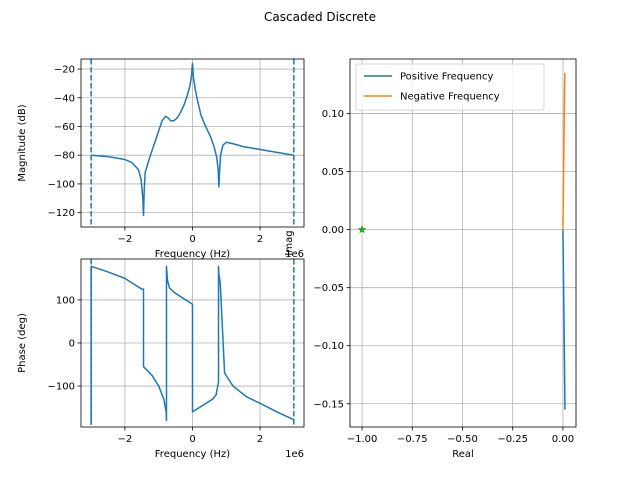 The image size is (640, 480). I want to click on phase-y-tick-label: 100, so click(65, 300).